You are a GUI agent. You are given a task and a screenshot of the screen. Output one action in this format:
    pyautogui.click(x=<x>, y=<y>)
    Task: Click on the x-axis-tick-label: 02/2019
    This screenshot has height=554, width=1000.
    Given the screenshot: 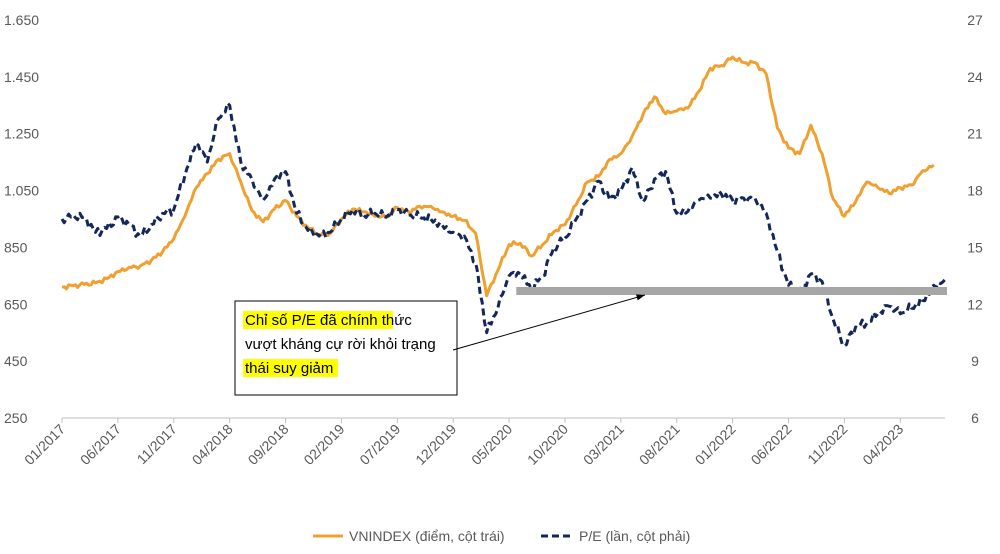 What is the action you would take?
    pyautogui.click(x=323, y=444)
    